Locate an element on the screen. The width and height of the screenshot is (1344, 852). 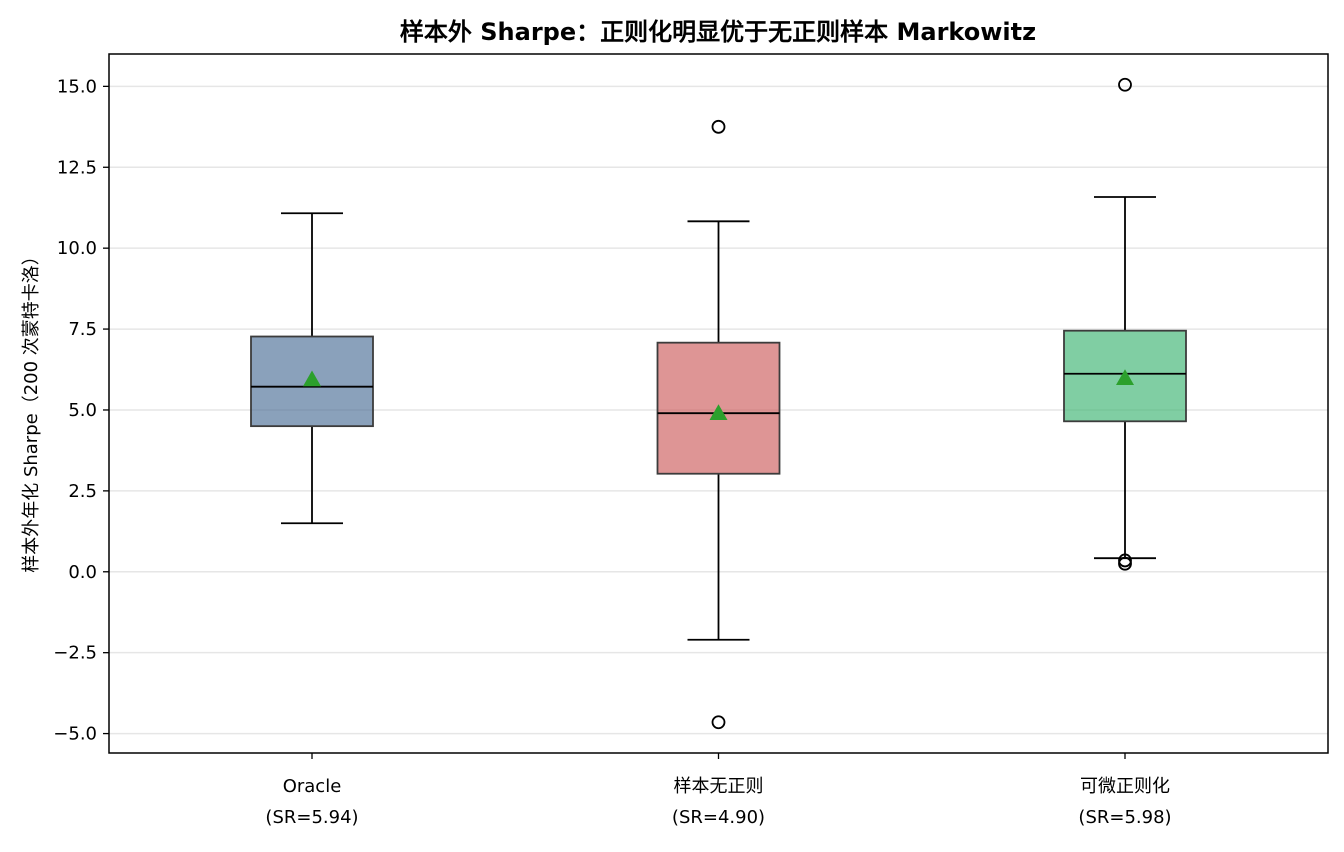
y-tick-label: 5.0 is located at coordinates (82, 410).